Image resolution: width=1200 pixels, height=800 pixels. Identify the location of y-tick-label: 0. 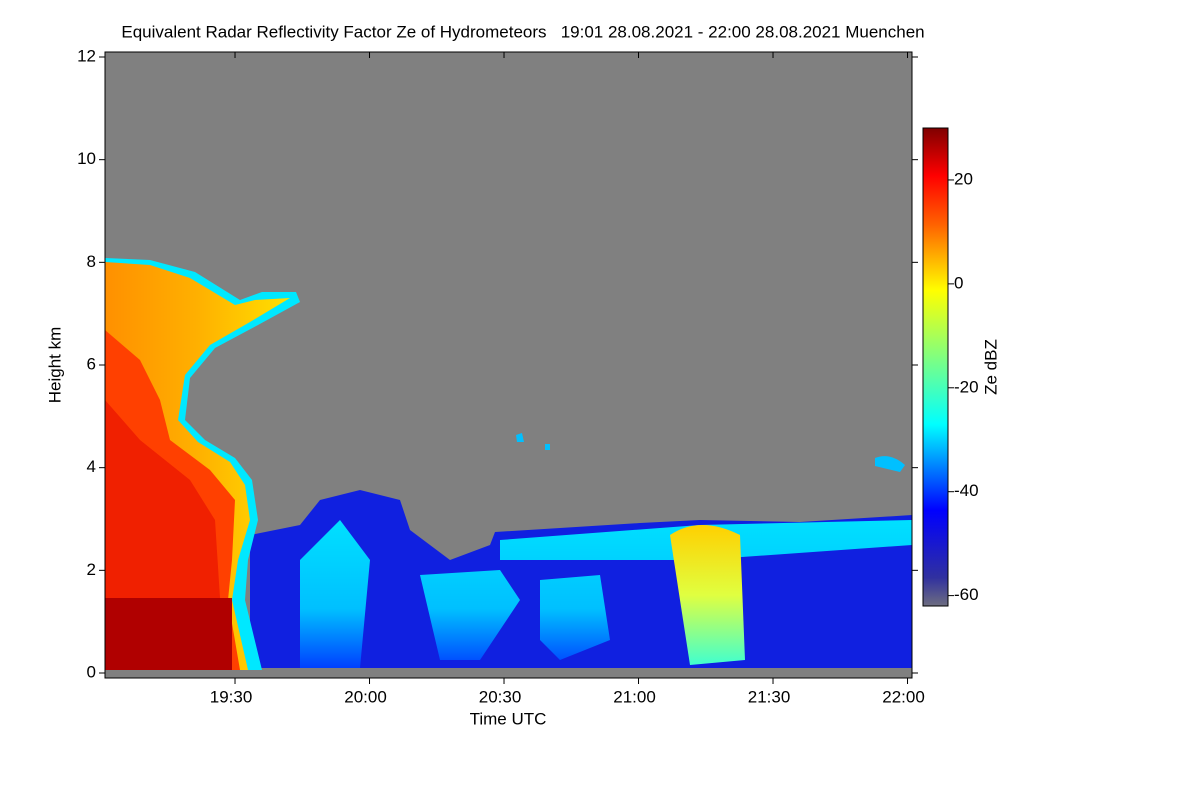
(91, 671).